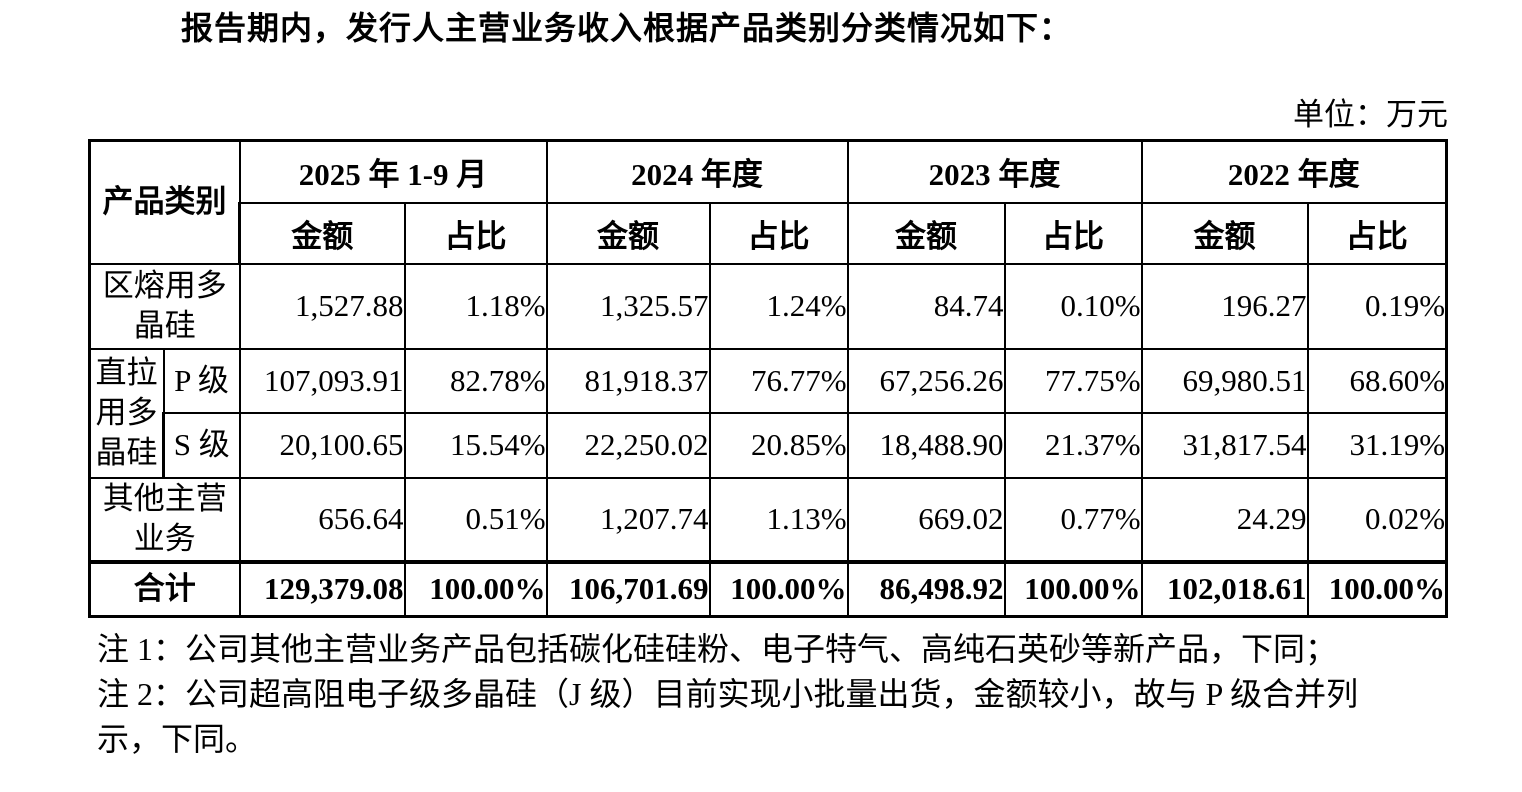  Describe the element at coordinates (1370, 114) in the screenshot. I see `unit-label: 单位：万元` at that location.